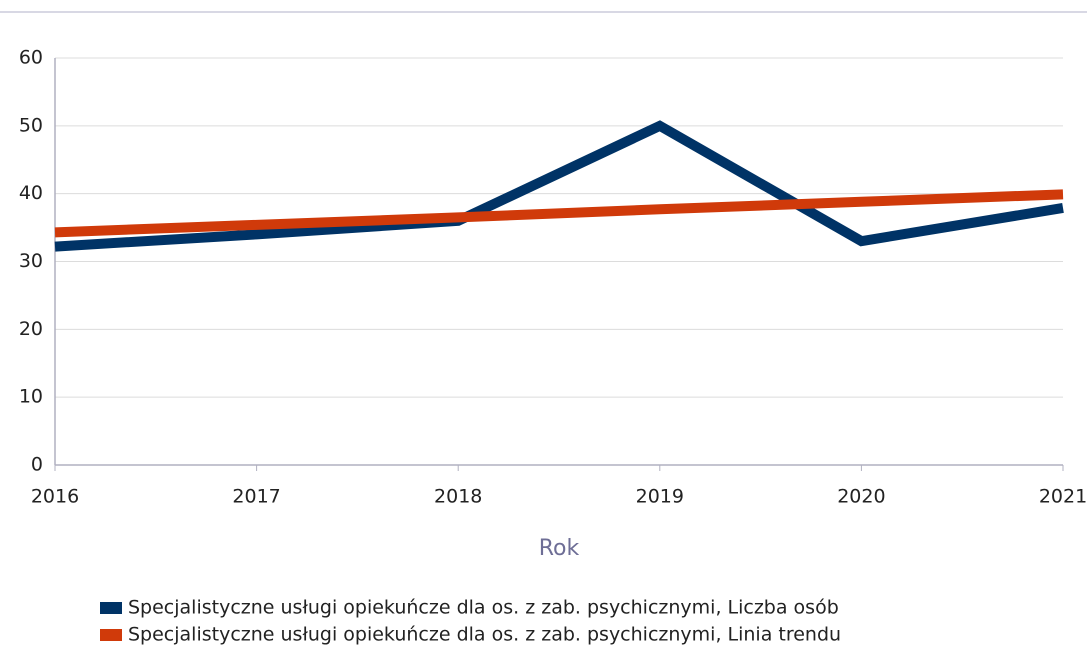  What do you see at coordinates (559, 213) in the screenshot?
I see `series-line` at bounding box center [559, 213].